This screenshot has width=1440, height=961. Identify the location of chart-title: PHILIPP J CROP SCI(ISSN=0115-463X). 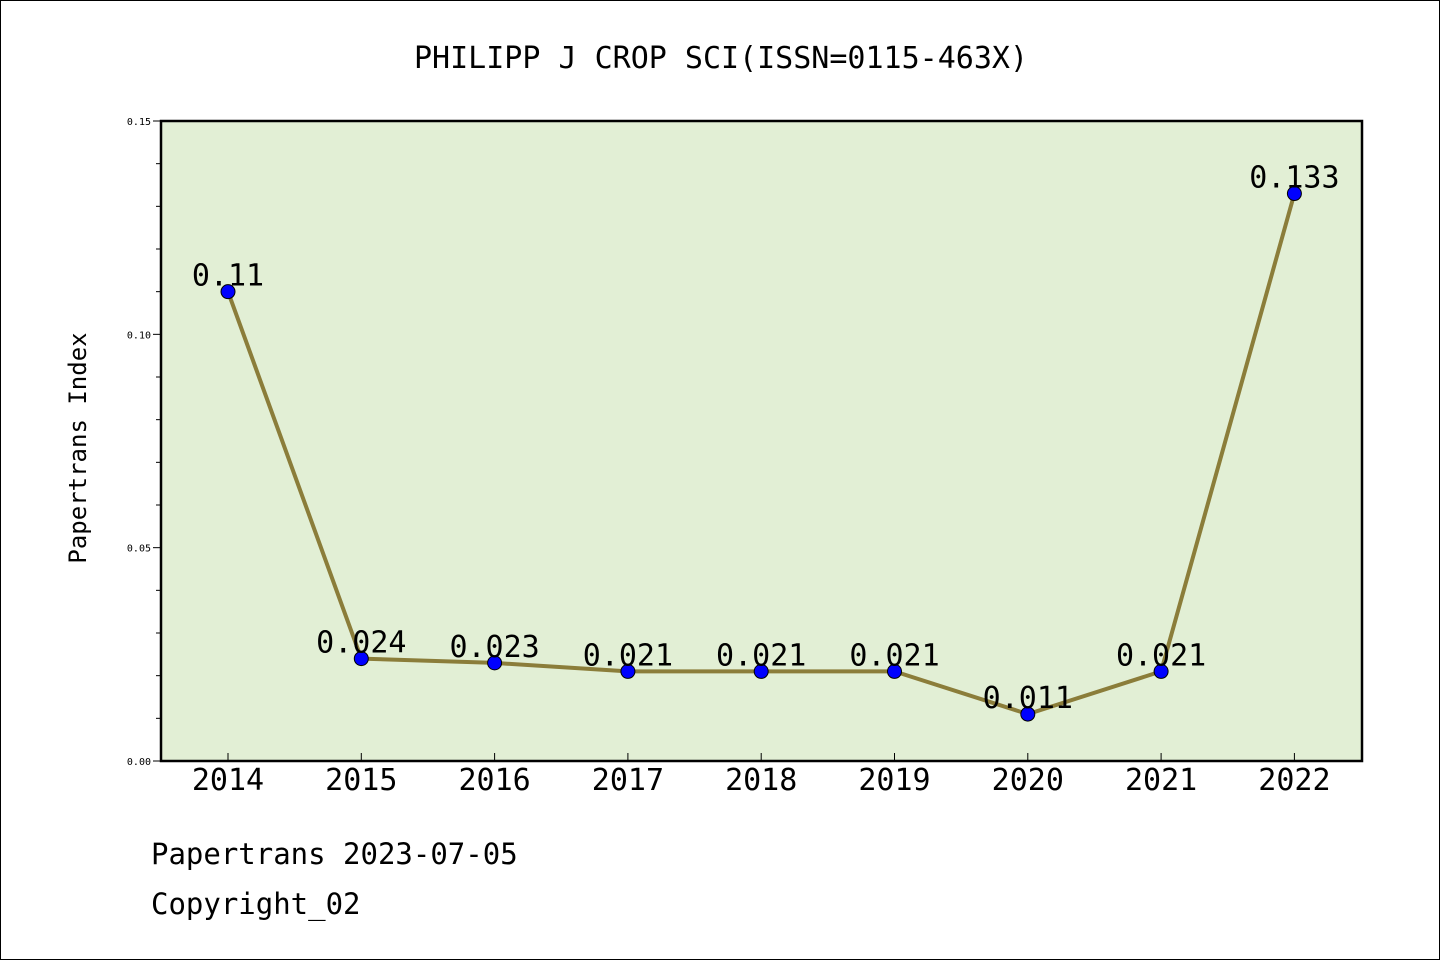
(721, 58).